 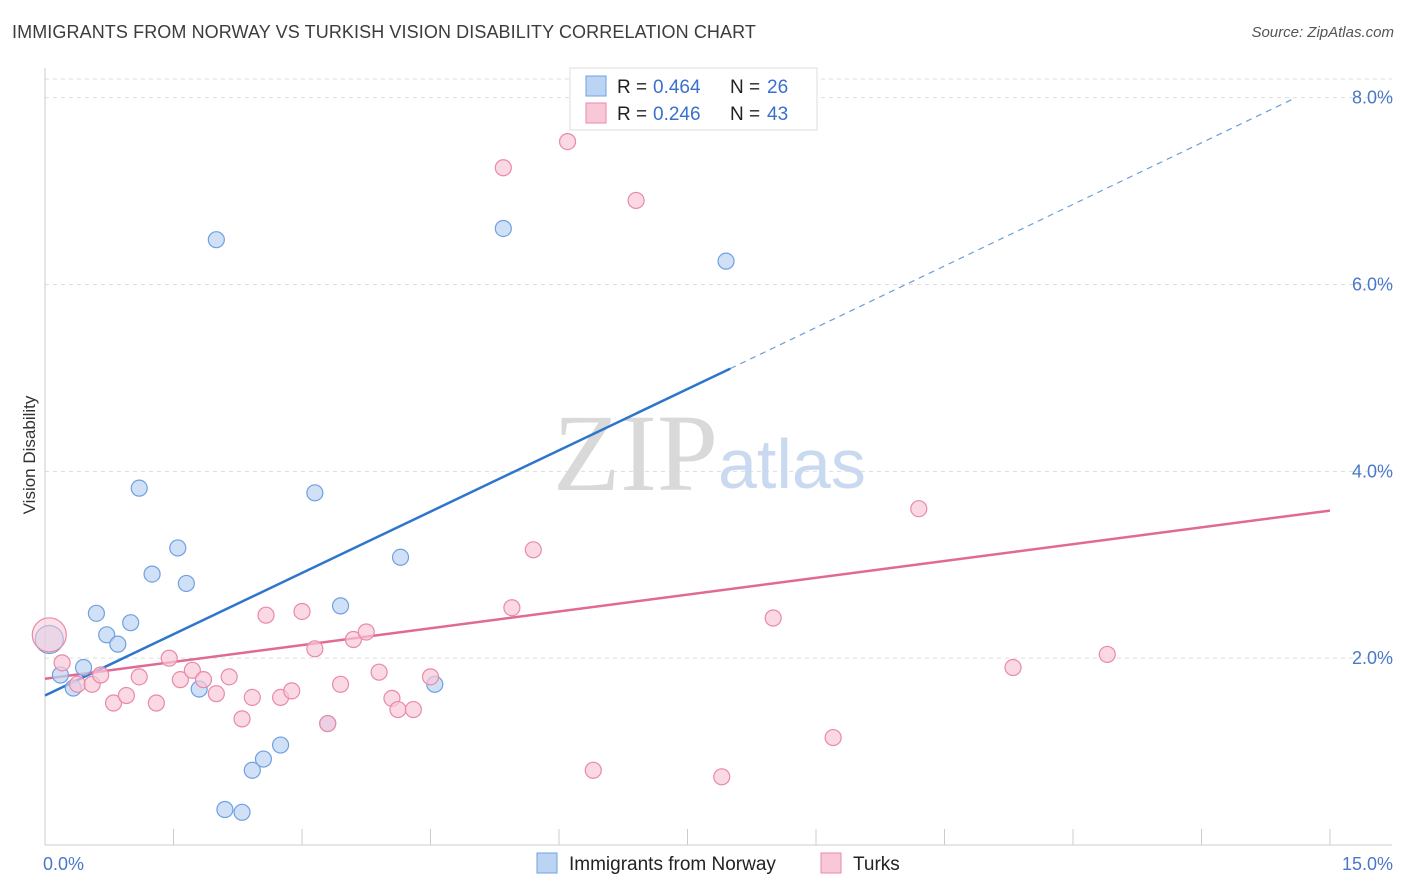 What do you see at coordinates (677, 87) in the screenshot?
I see `legend-r-value-norway: 0.464` at bounding box center [677, 87].